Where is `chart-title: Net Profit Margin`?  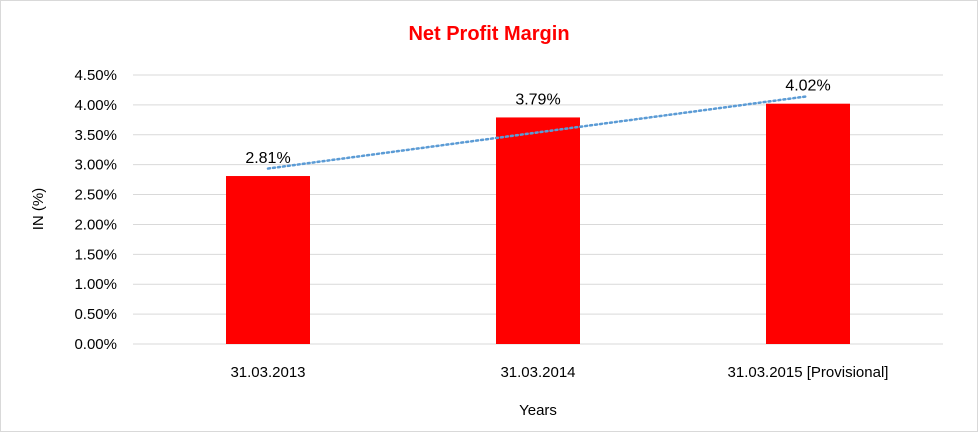
chart-title: Net Profit Margin is located at coordinates (488, 34).